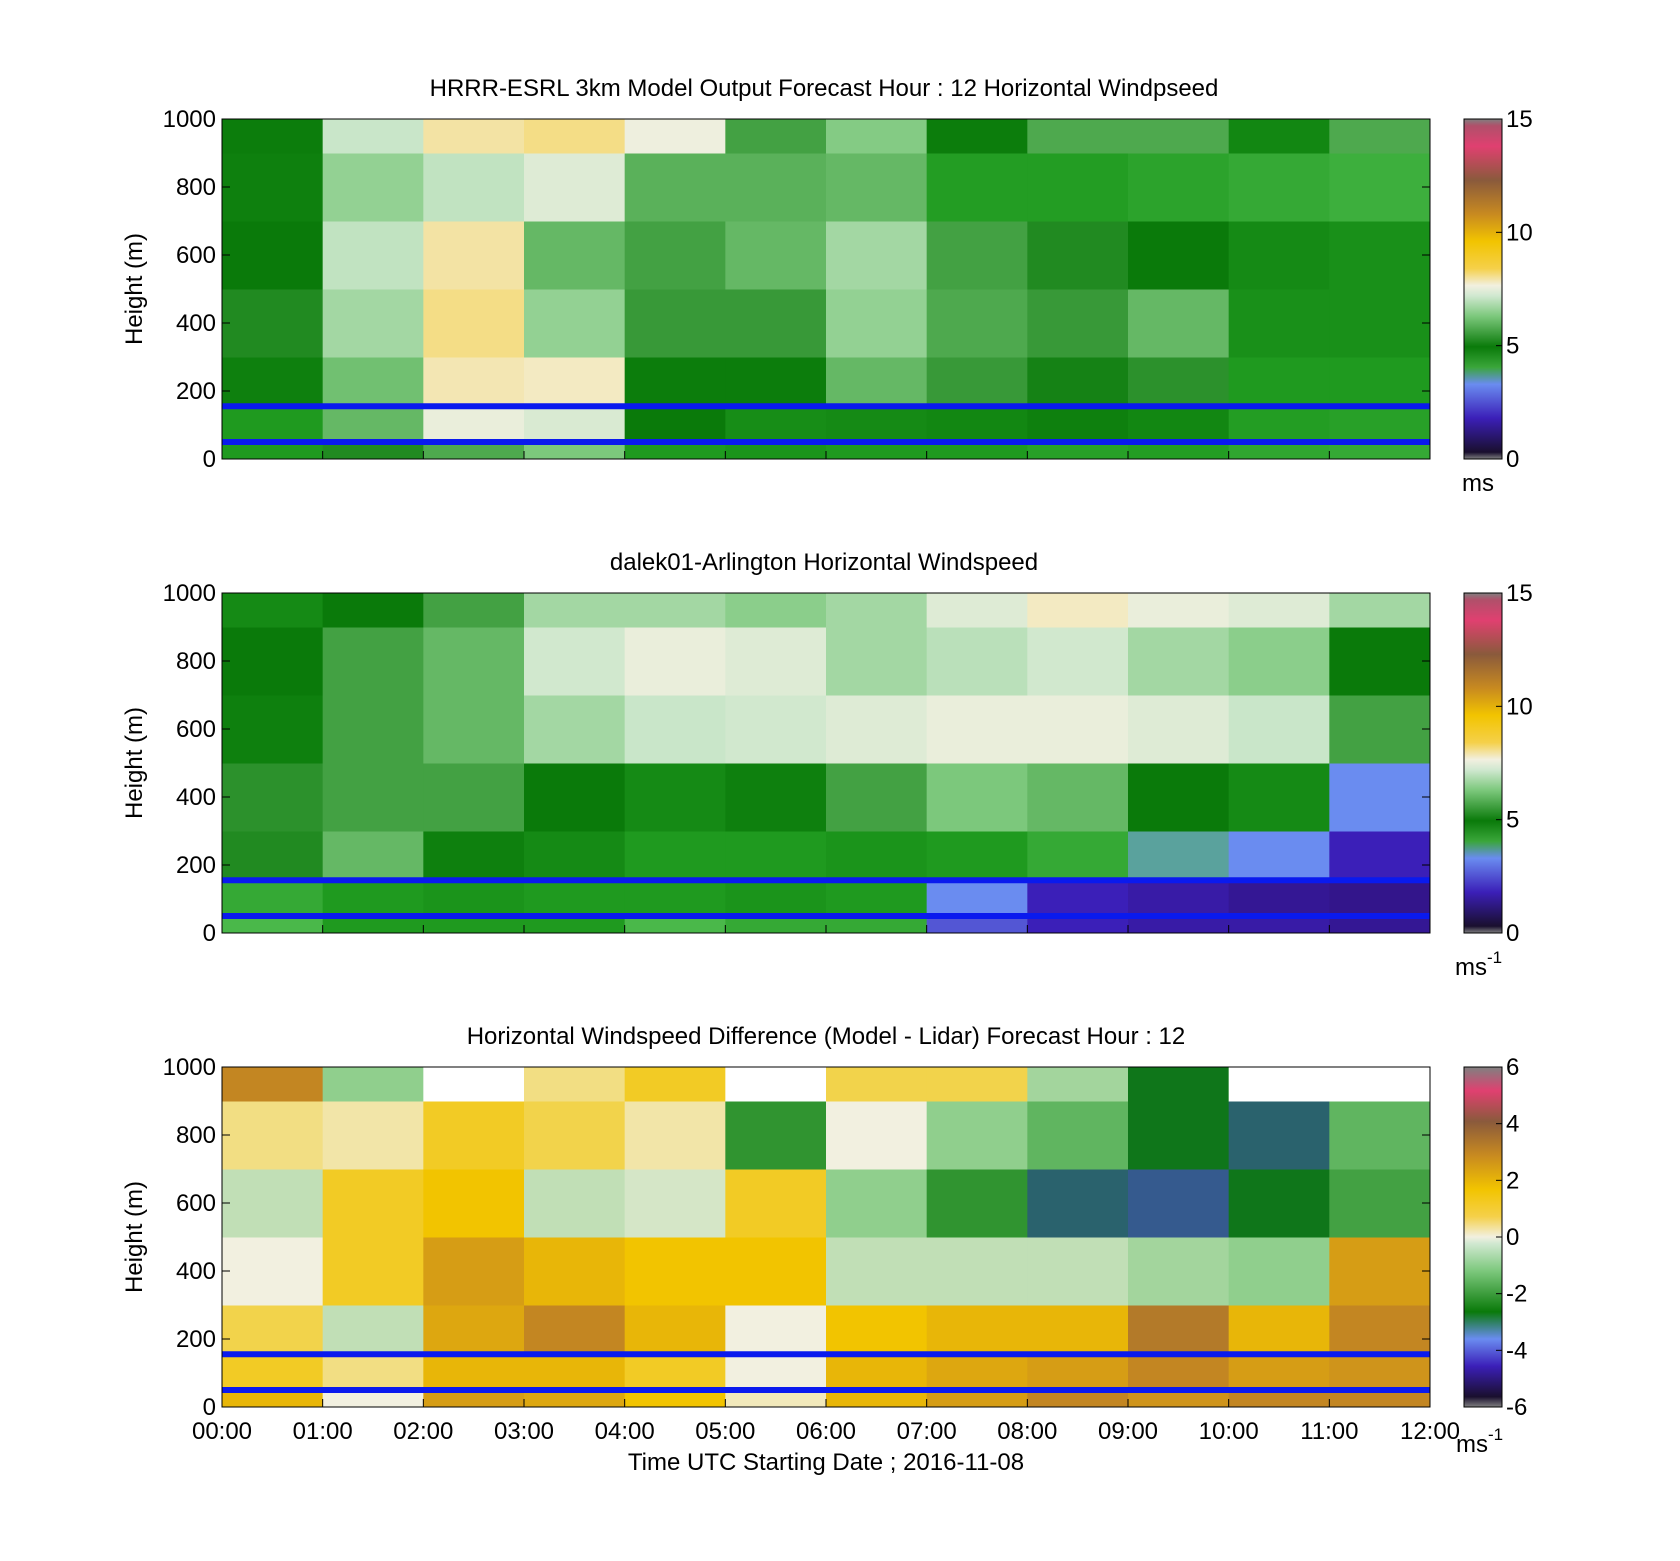  I want to click on x-tick-label: 12:00, so click(1430, 1431).